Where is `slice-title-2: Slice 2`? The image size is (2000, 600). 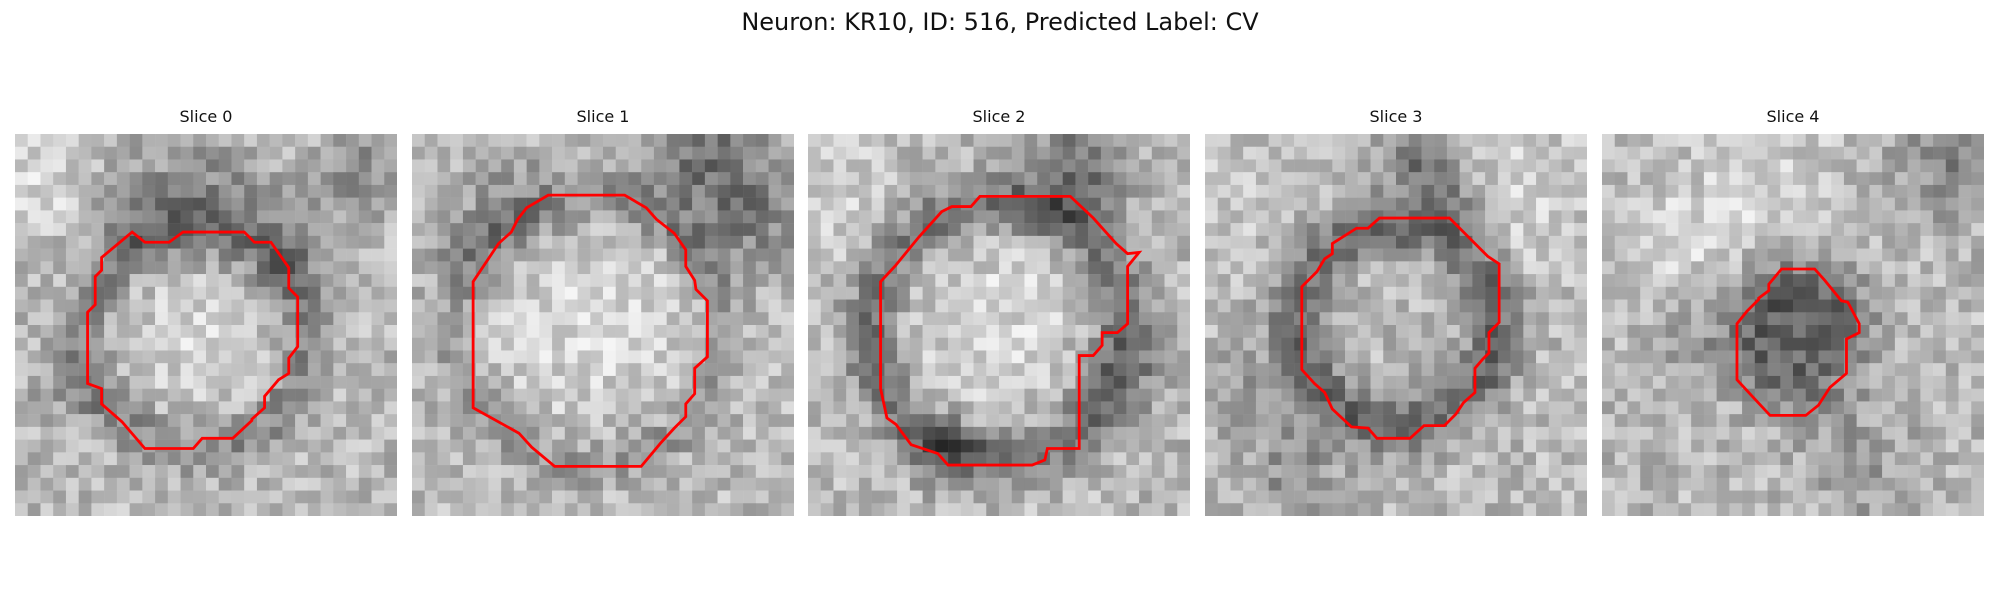 slice-title-2: Slice 2 is located at coordinates (999, 116).